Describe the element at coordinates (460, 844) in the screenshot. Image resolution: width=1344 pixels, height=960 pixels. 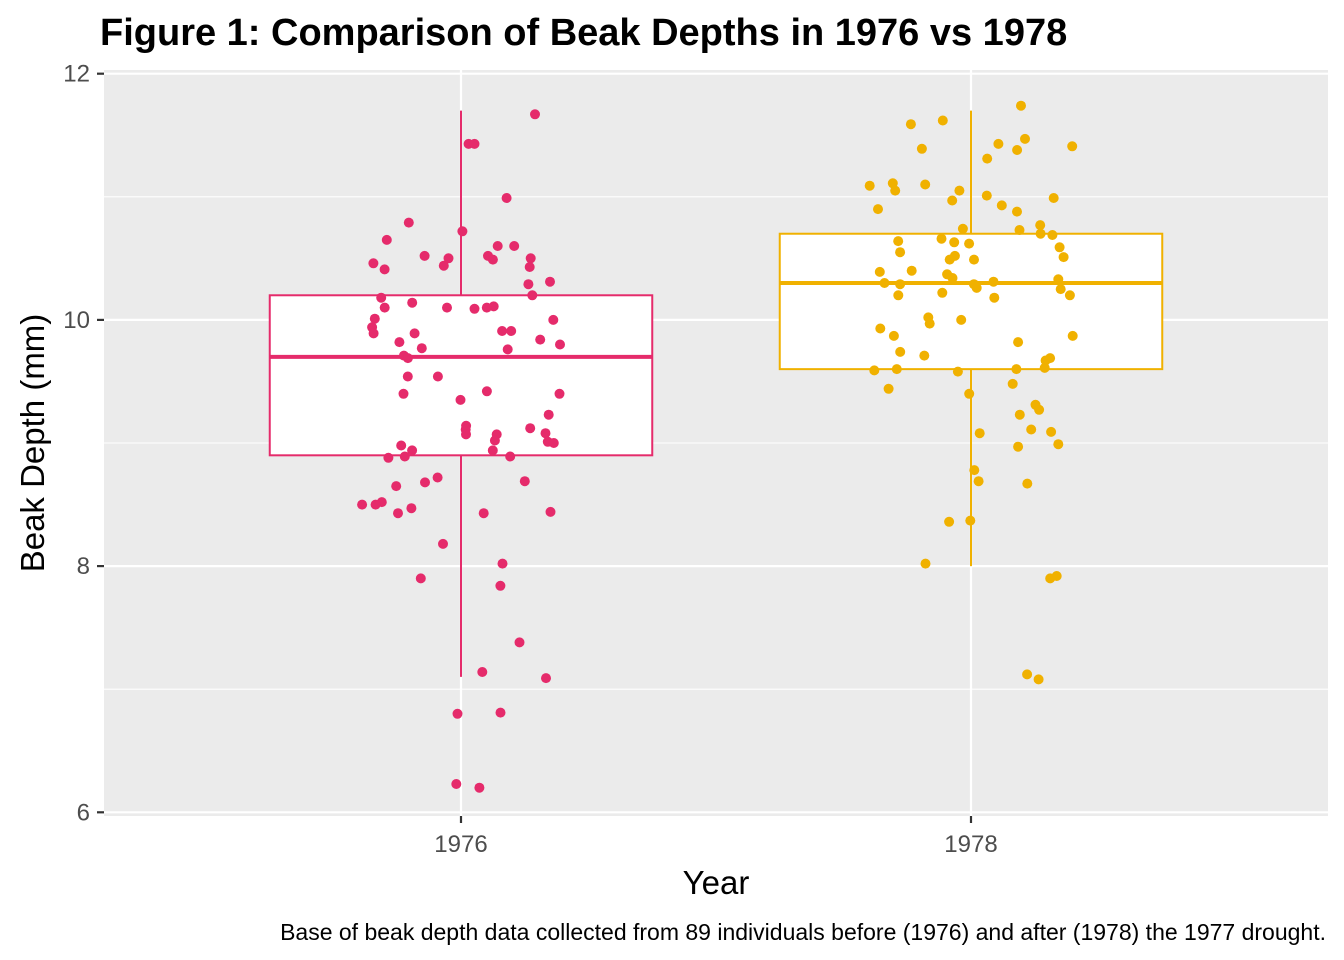
I see `x-tick-label: 1976` at that location.